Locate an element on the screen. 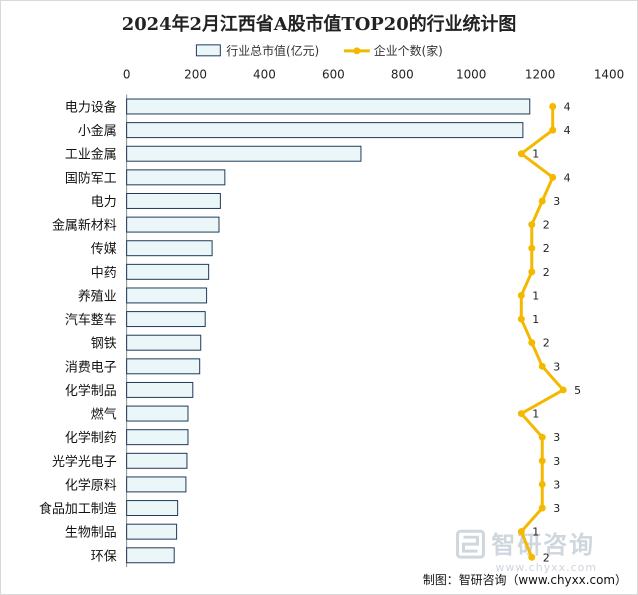 This screenshot has width=638, height=595. source-note: 制图：智研咨询（www.chyxx.com） is located at coordinates (525, 579).